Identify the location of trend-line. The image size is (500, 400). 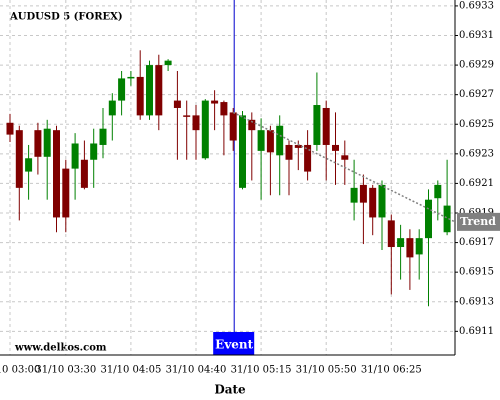
(344, 167).